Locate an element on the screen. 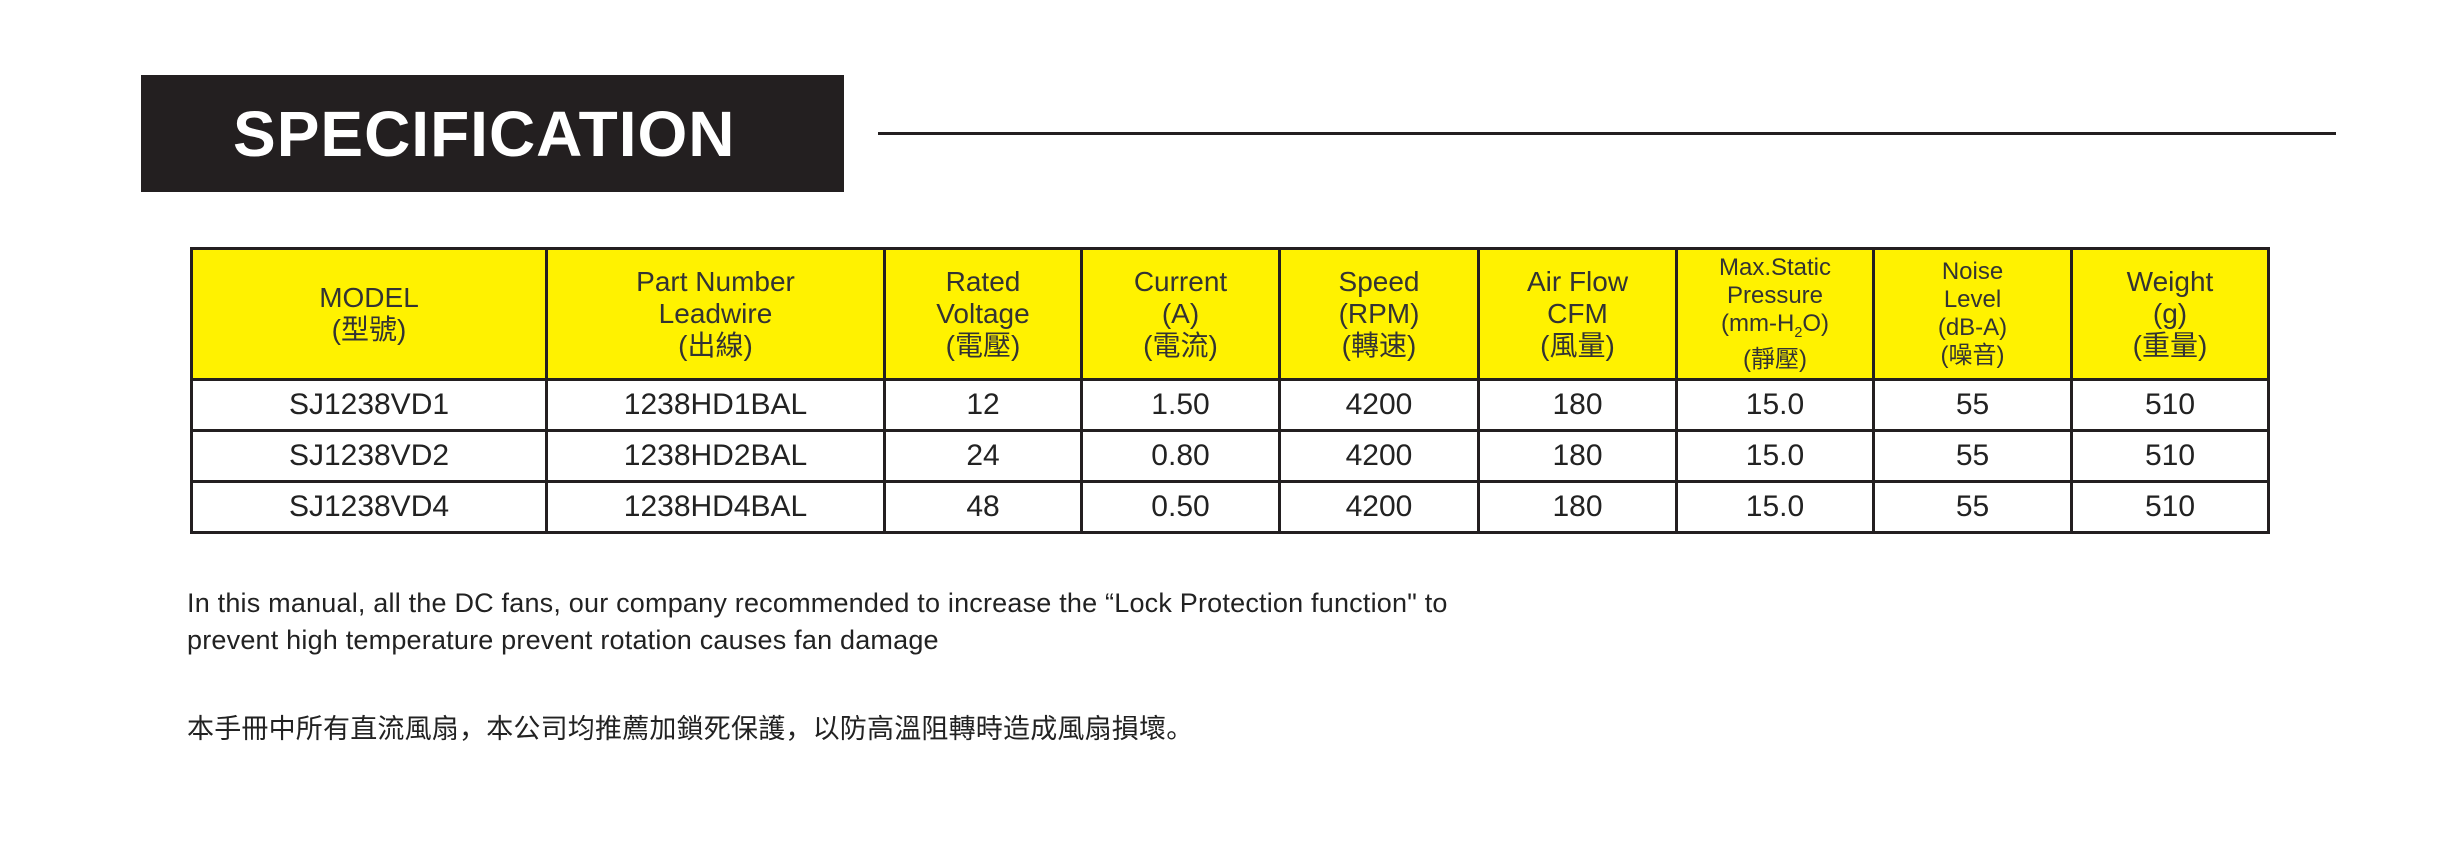  header-current: Current (A) (電流) is located at coordinates (1180, 314).